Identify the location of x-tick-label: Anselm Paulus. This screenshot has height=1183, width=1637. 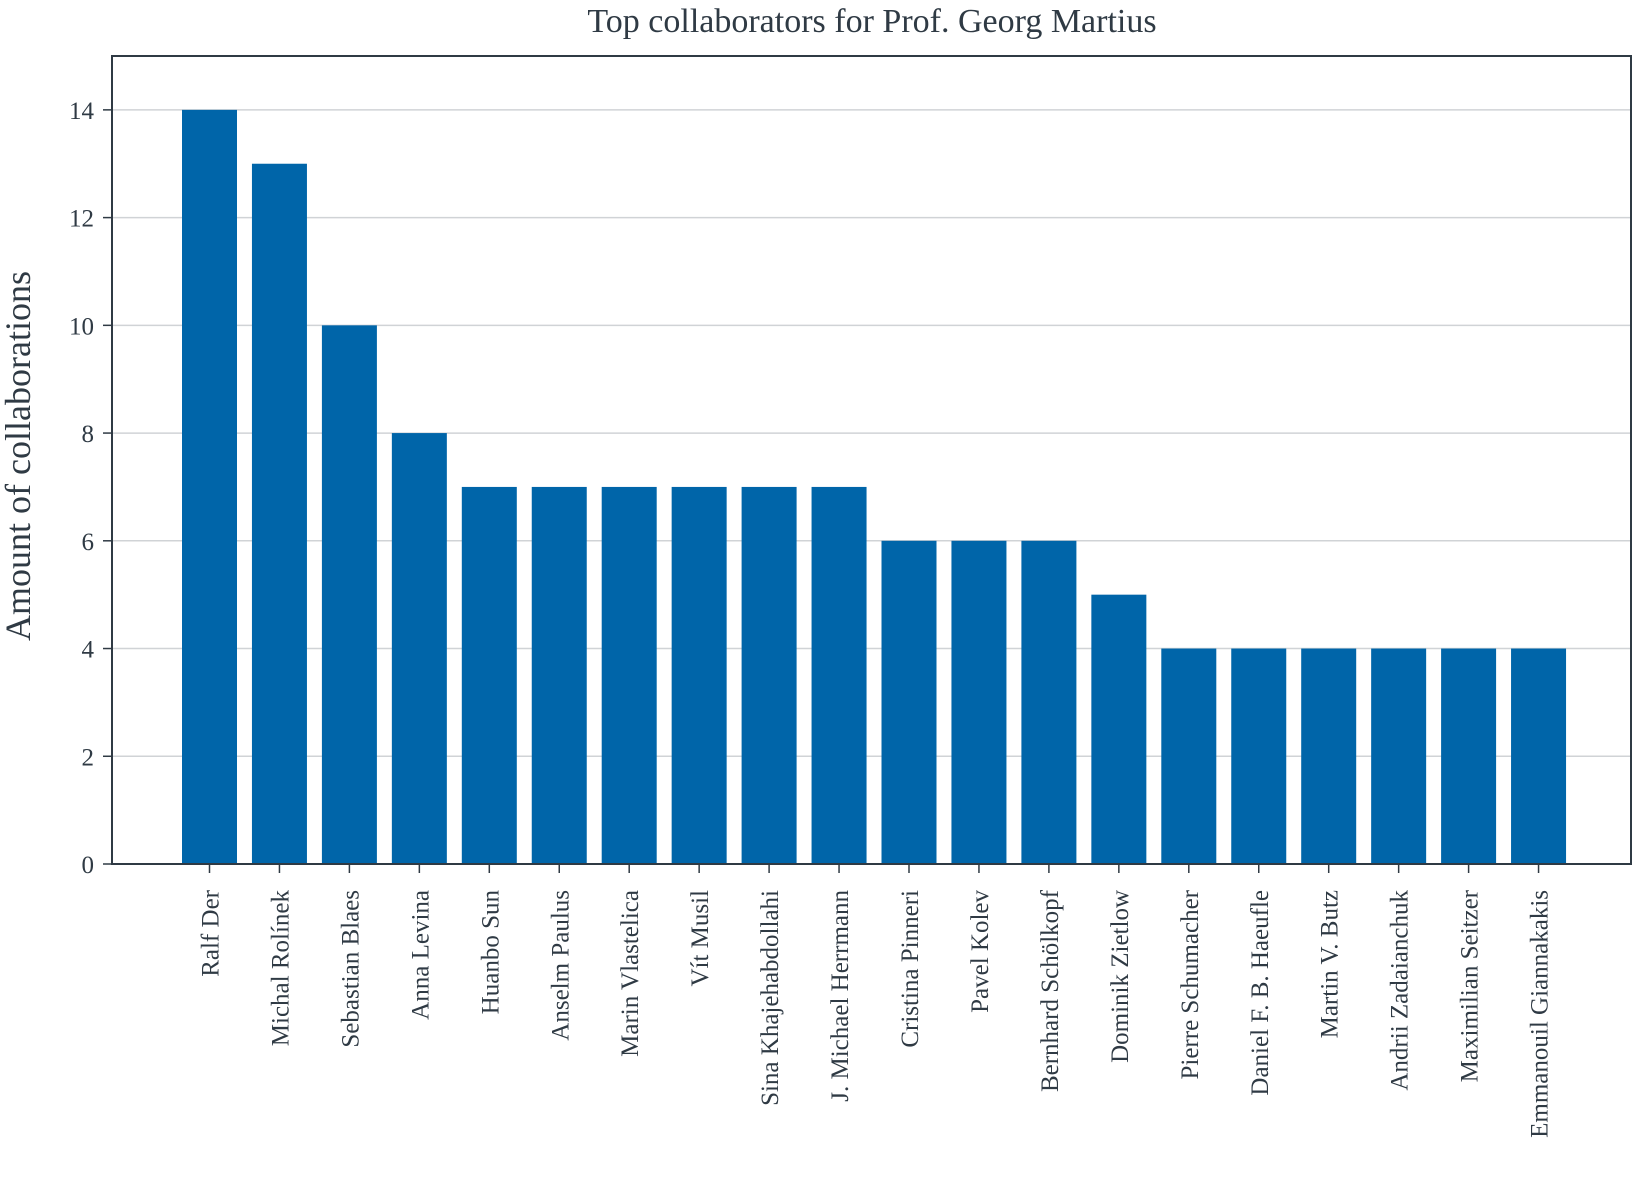
(560, 965).